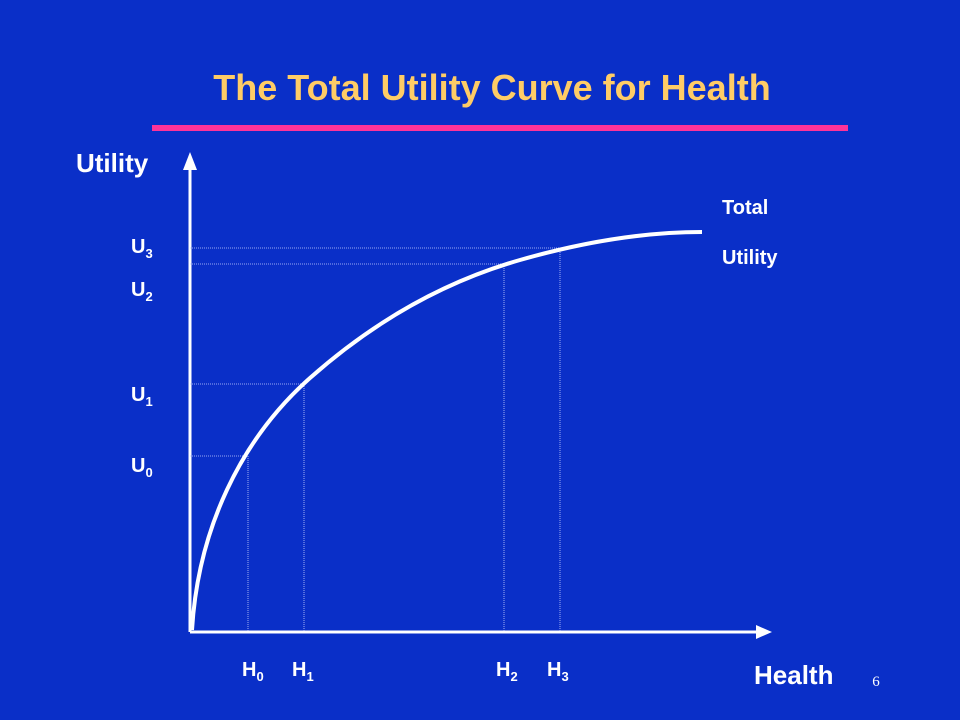 The image size is (960, 720). Describe the element at coordinates (750, 258) in the screenshot. I see `curve-label: Utility` at that location.